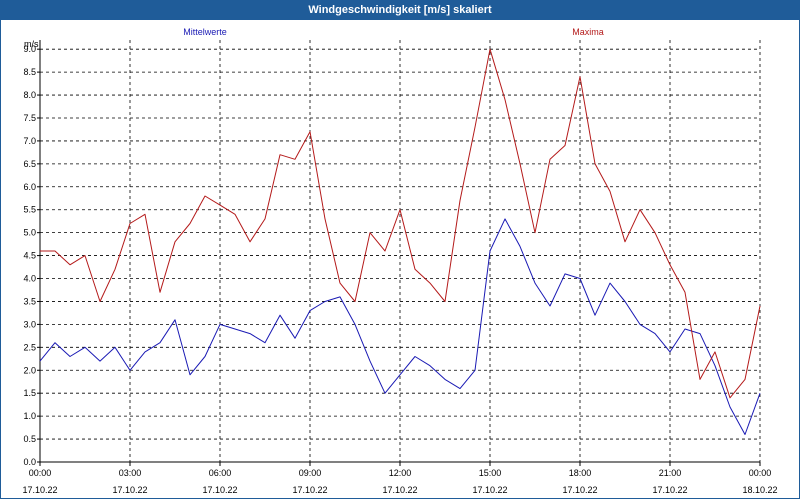  I want to click on y-axis-unit-label: m/s, so click(31, 44).